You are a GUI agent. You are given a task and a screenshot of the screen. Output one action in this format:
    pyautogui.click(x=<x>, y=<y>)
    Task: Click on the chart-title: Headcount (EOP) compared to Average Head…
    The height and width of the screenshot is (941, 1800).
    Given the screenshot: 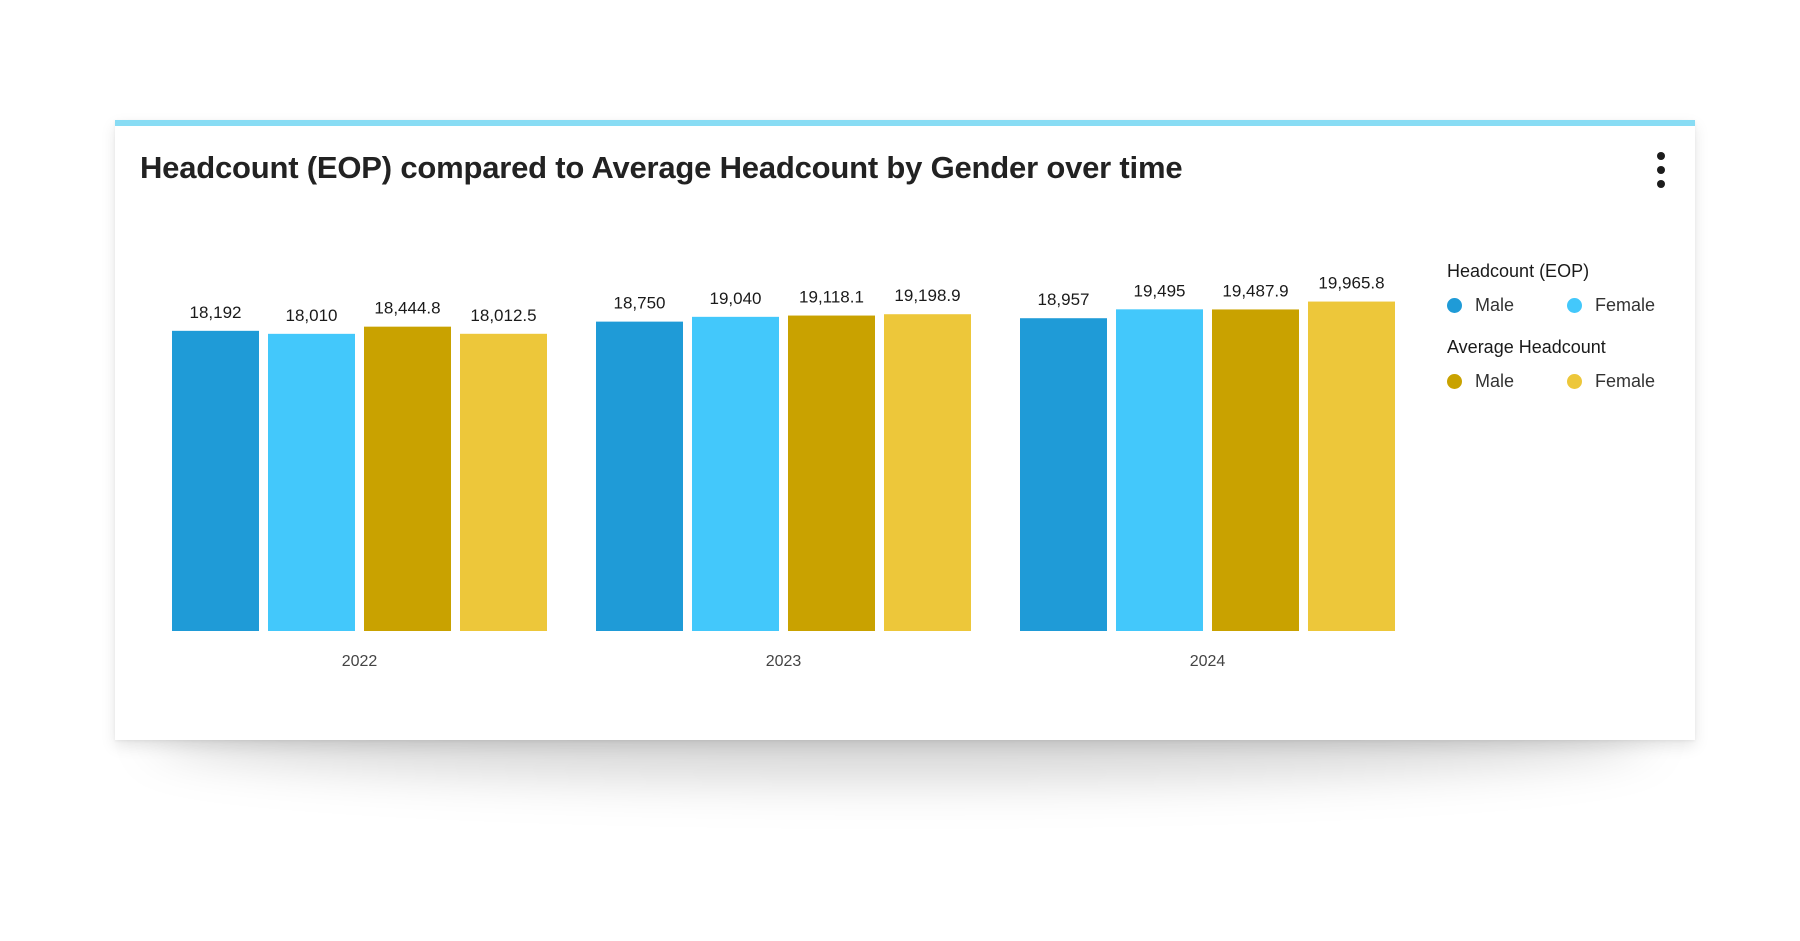 What is the action you would take?
    pyautogui.click(x=661, y=167)
    